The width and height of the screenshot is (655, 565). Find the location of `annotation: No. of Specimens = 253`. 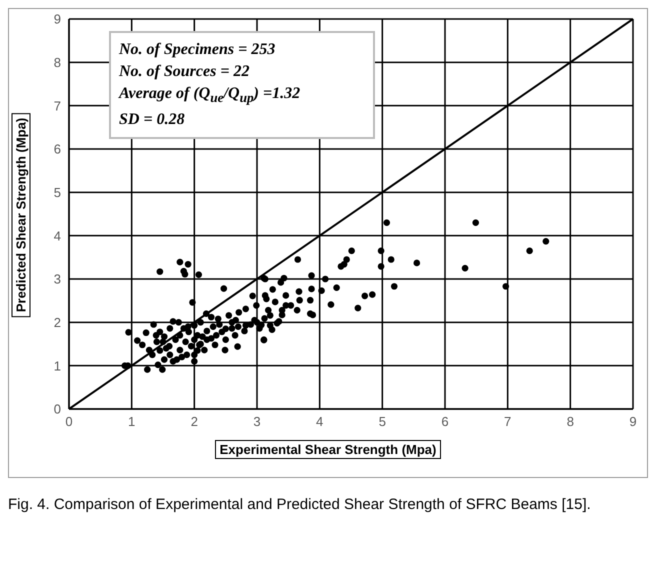

annotation: No. of Specimens = 253 is located at coordinates (197, 50).